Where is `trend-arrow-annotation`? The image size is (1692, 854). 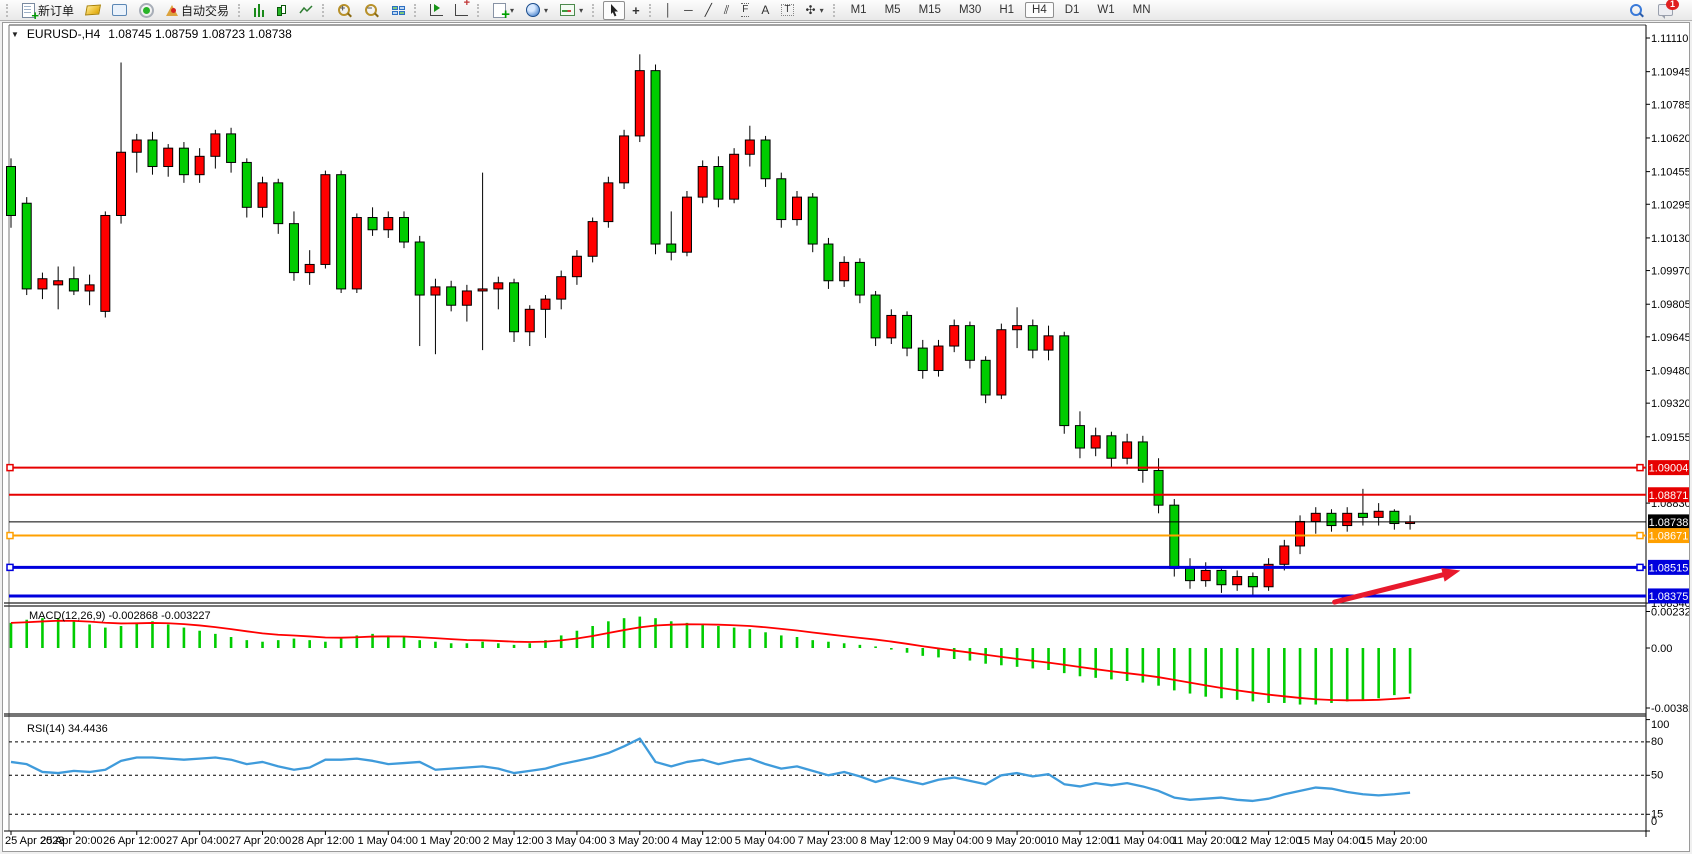
trend-arrow-annotation is located at coordinates (1396, 586).